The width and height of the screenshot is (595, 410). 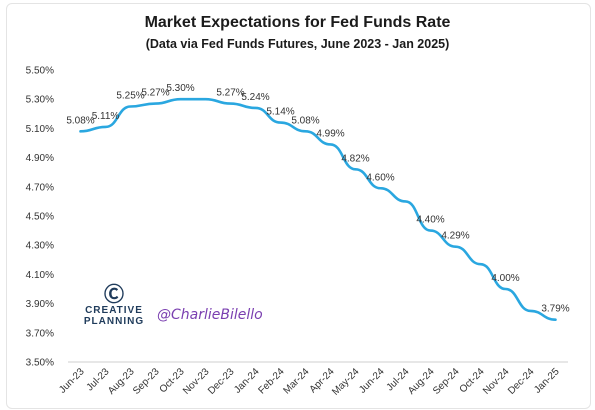 What do you see at coordinates (40, 71) in the screenshot?
I see `y-tick-label: 5.50%` at bounding box center [40, 71].